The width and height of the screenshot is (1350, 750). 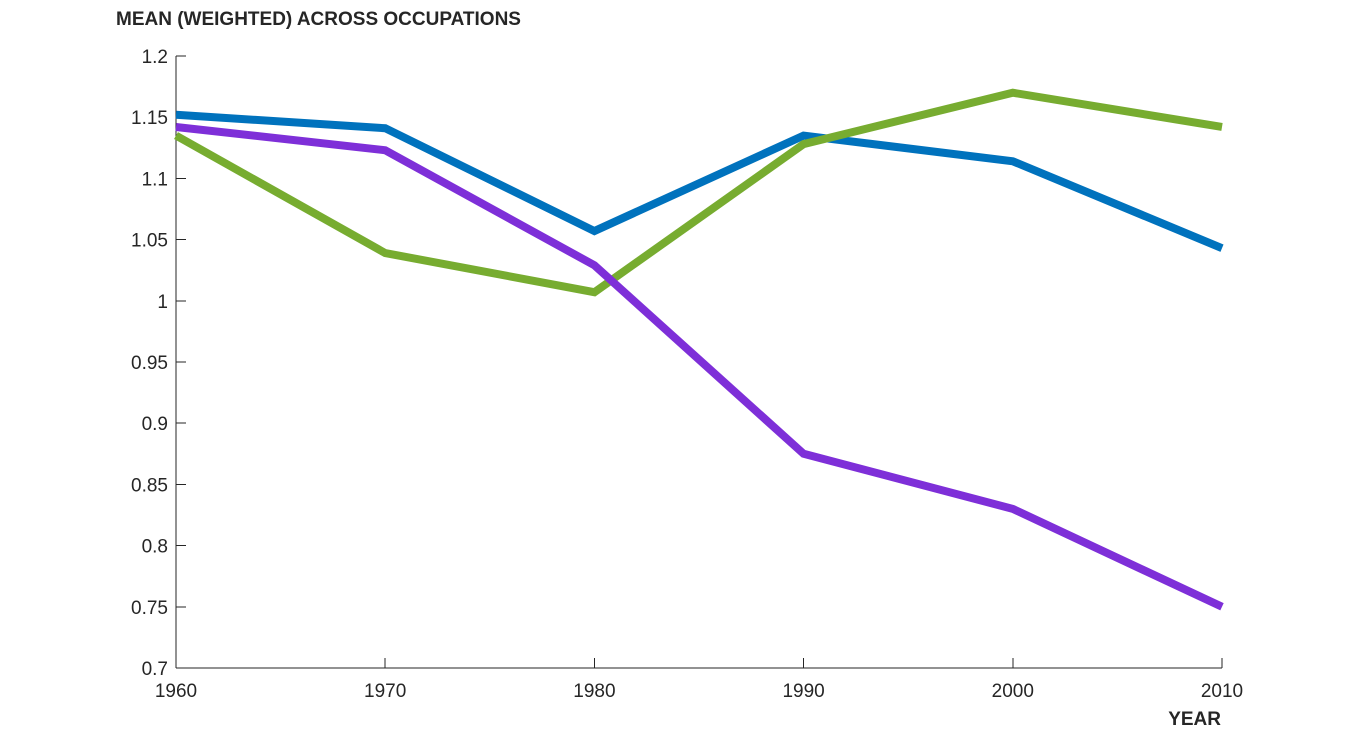 I want to click on x-ticks: 1960 1970 1980 1990 2000 2010, so click(x=699, y=680).